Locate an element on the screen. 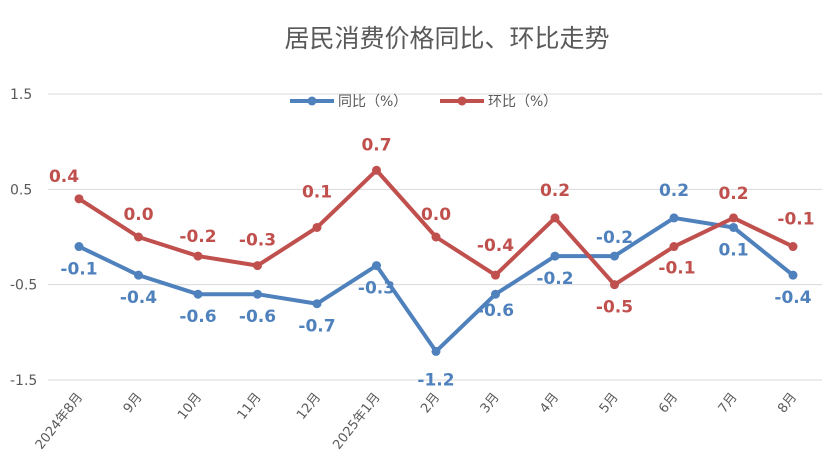 This screenshot has width=827, height=473. legend-label: 同比（%） is located at coordinates (372, 102).